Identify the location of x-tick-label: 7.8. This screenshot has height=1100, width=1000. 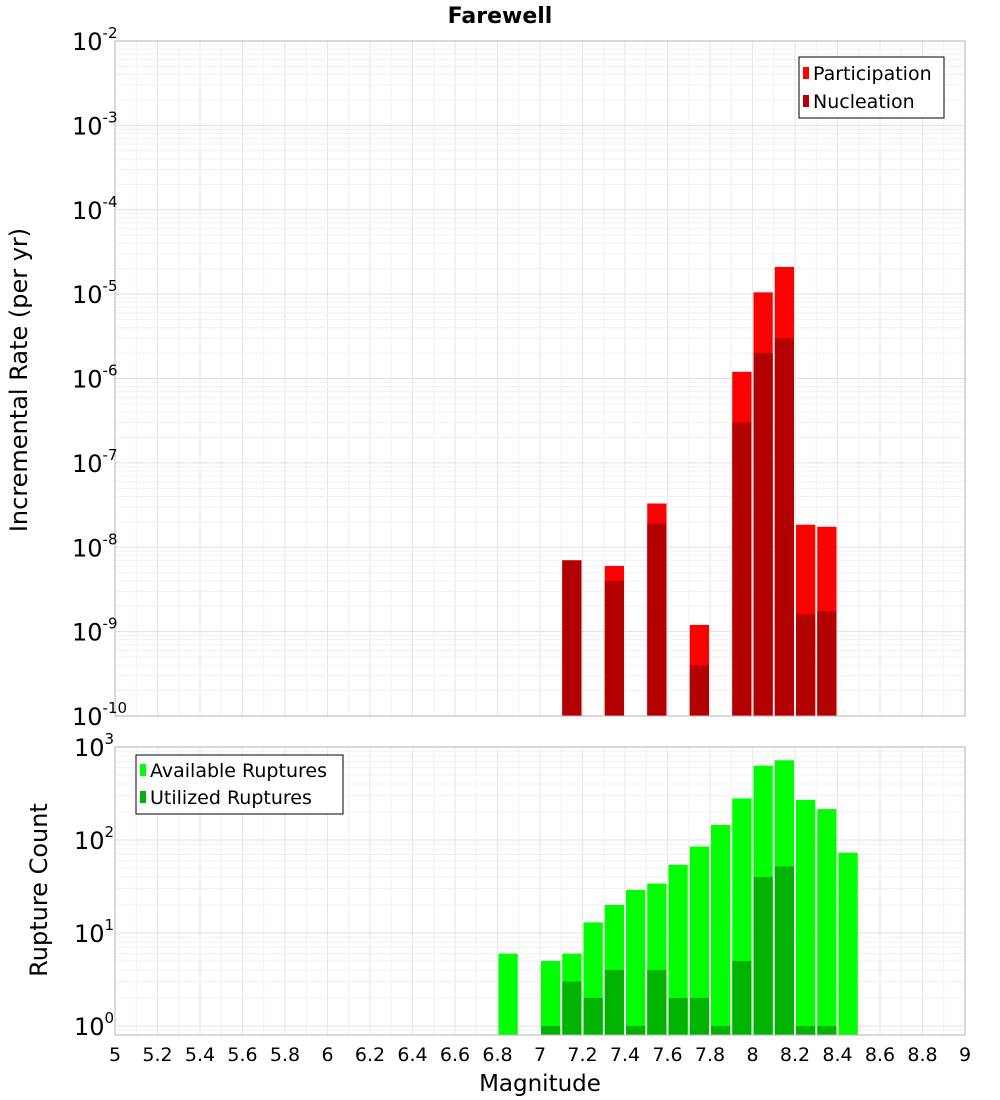
(710, 1055).